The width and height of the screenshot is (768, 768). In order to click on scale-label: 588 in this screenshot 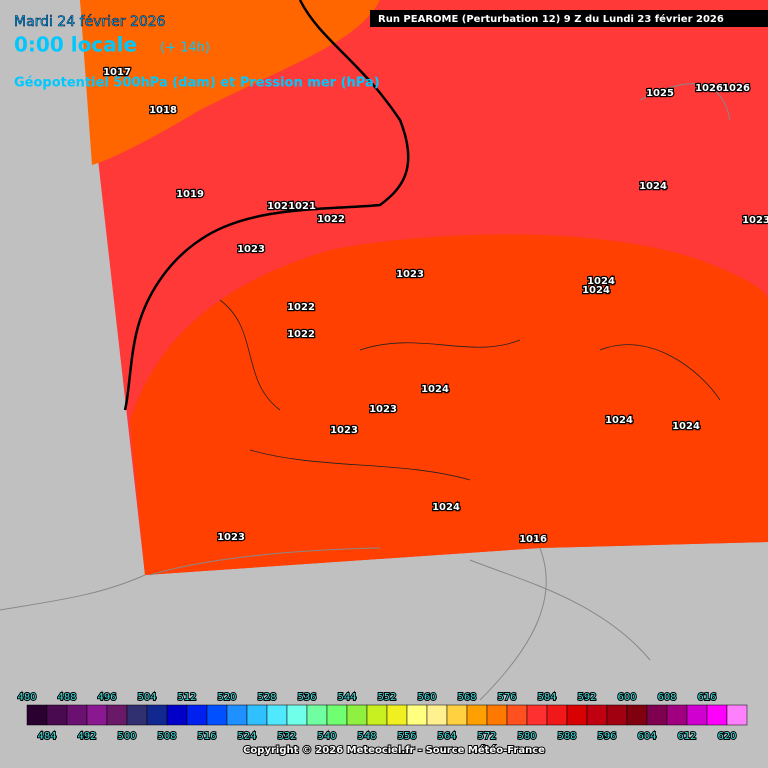, I will do `click(566, 736)`.